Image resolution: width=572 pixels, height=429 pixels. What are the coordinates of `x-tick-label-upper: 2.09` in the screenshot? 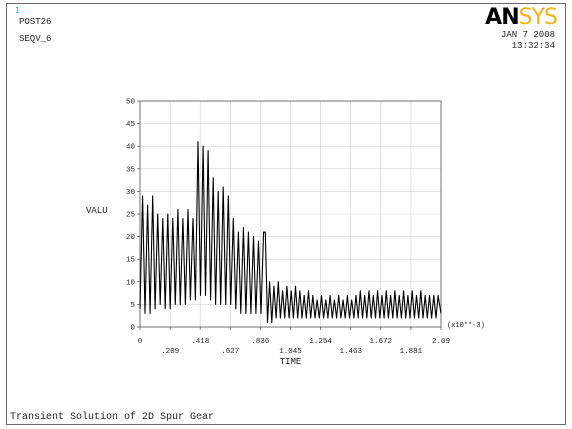 It's located at (441, 342).